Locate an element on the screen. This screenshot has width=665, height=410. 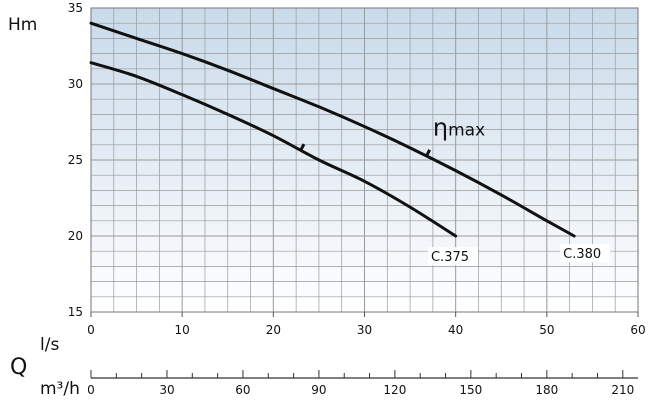
secondary-tick-label: 90 is located at coordinates (318, 390).